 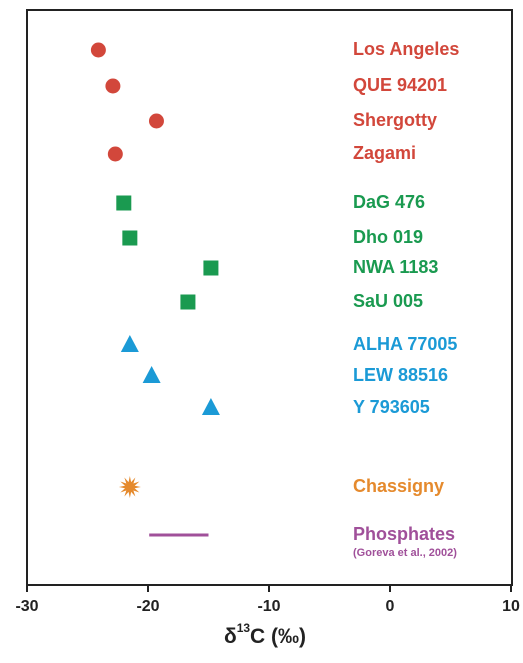 I want to click on point-label: Shergotty, so click(x=395, y=120).